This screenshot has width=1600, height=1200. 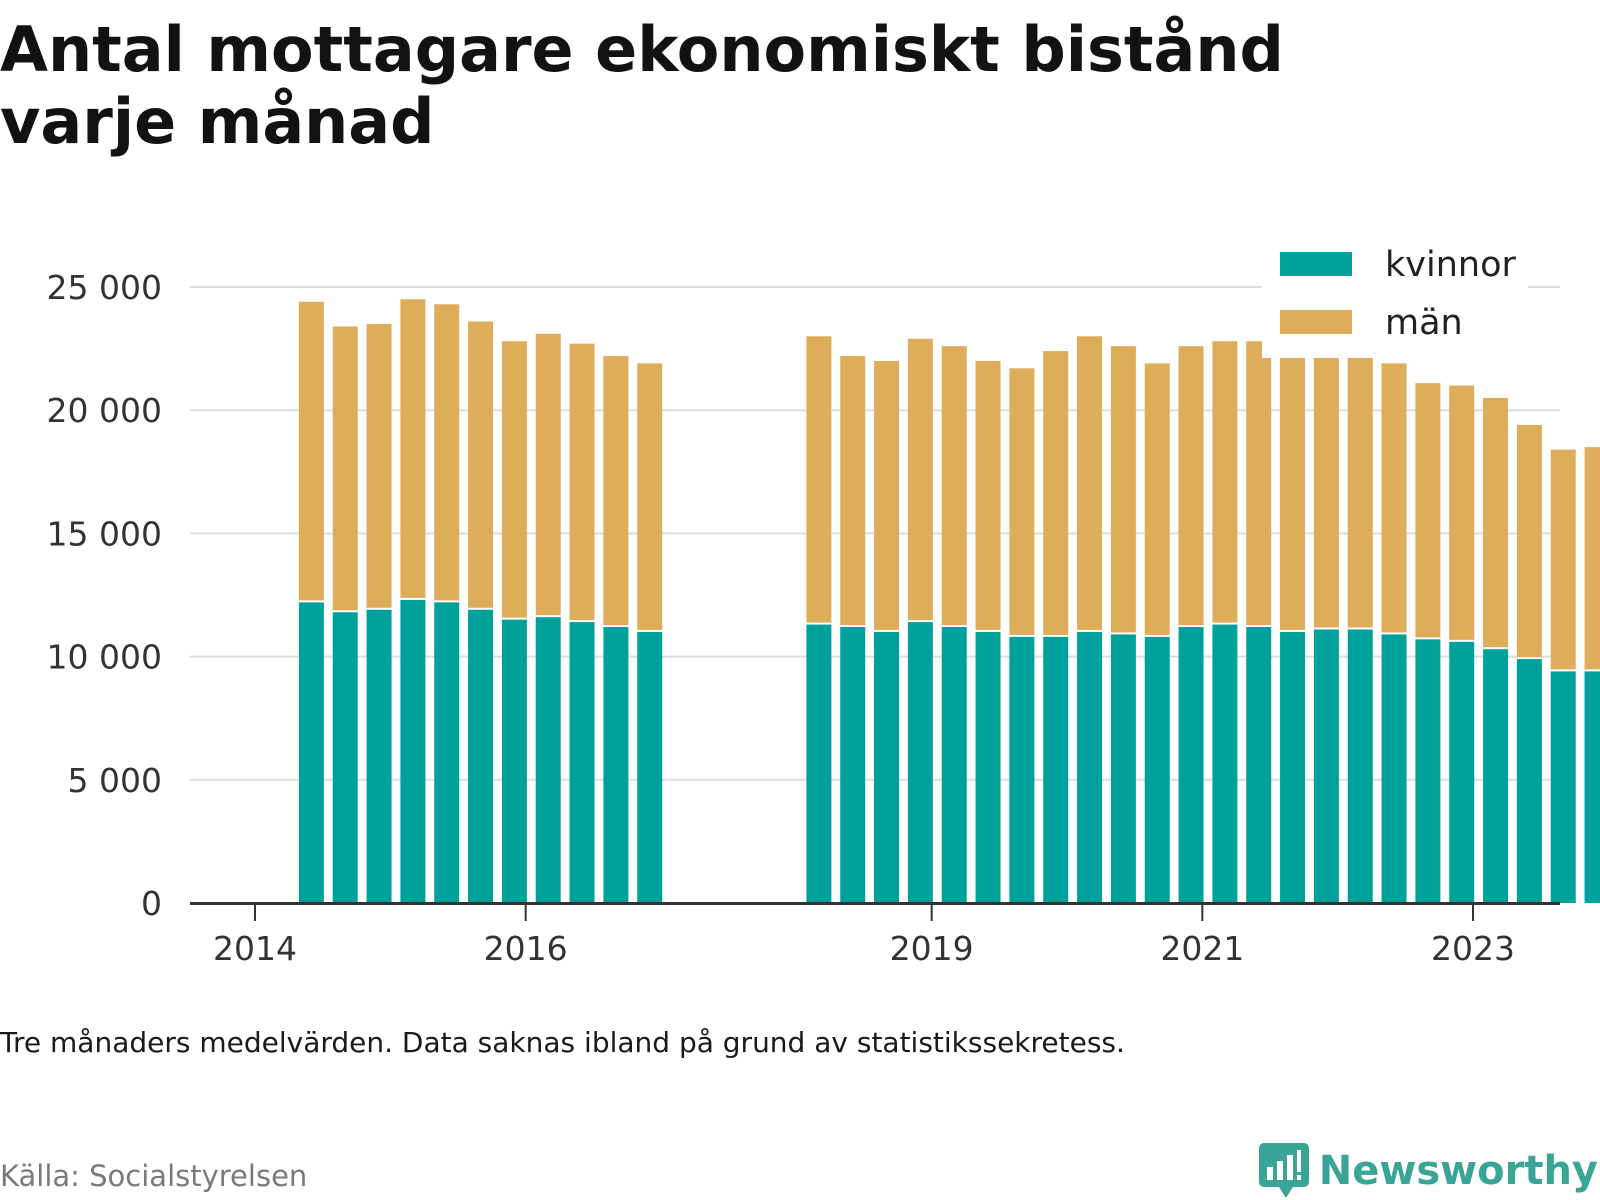 What do you see at coordinates (1450, 265) in the screenshot?
I see `legend-label: kvinnor` at bounding box center [1450, 265].